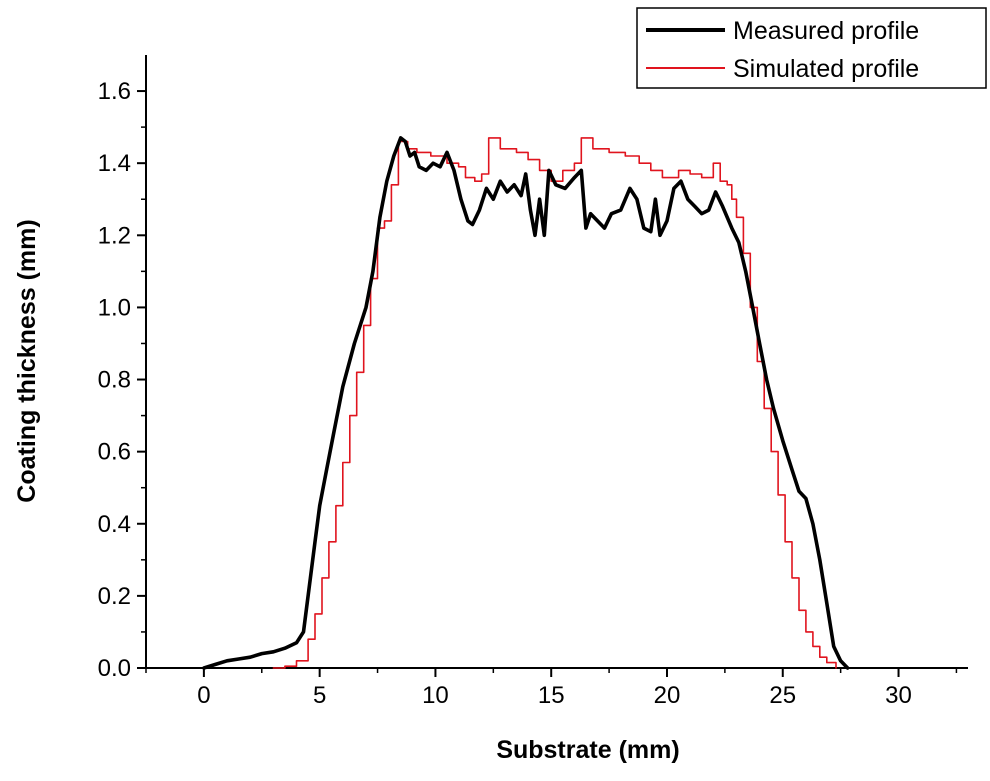 Image resolution: width=990 pixels, height=781 pixels. I want to click on x-tick-label: 30, so click(898, 695).